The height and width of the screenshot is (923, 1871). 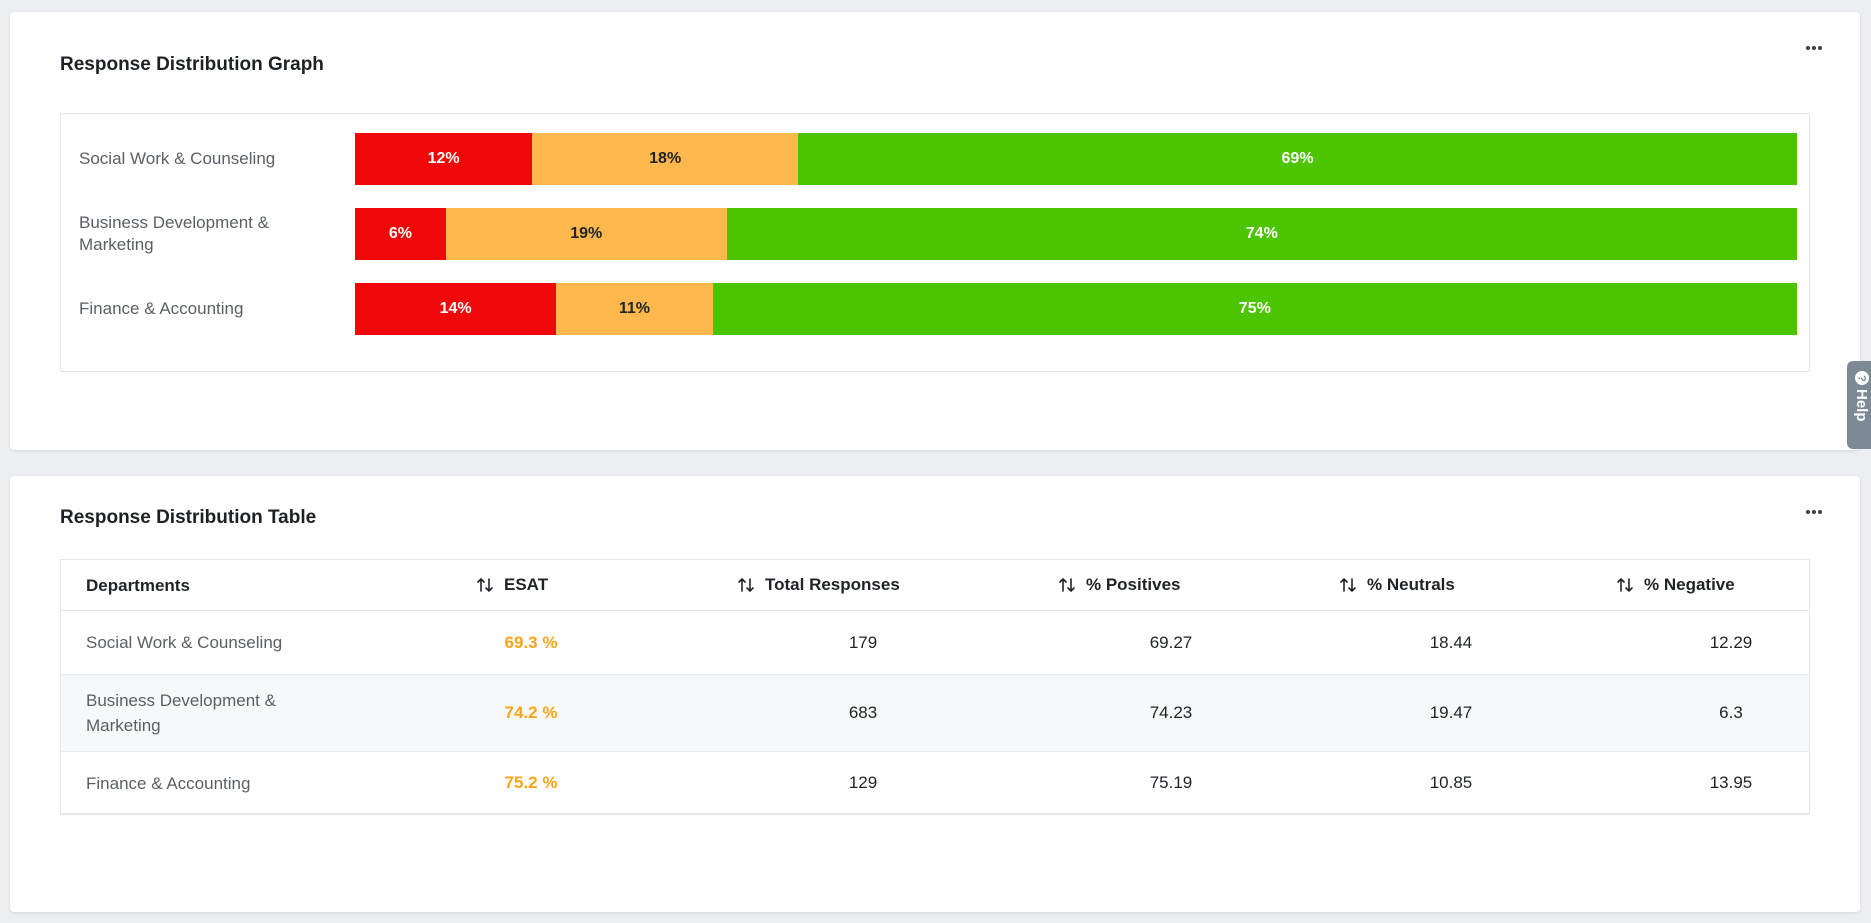 What do you see at coordinates (1731, 642) in the screenshot?
I see `negative-cell: 12.29` at bounding box center [1731, 642].